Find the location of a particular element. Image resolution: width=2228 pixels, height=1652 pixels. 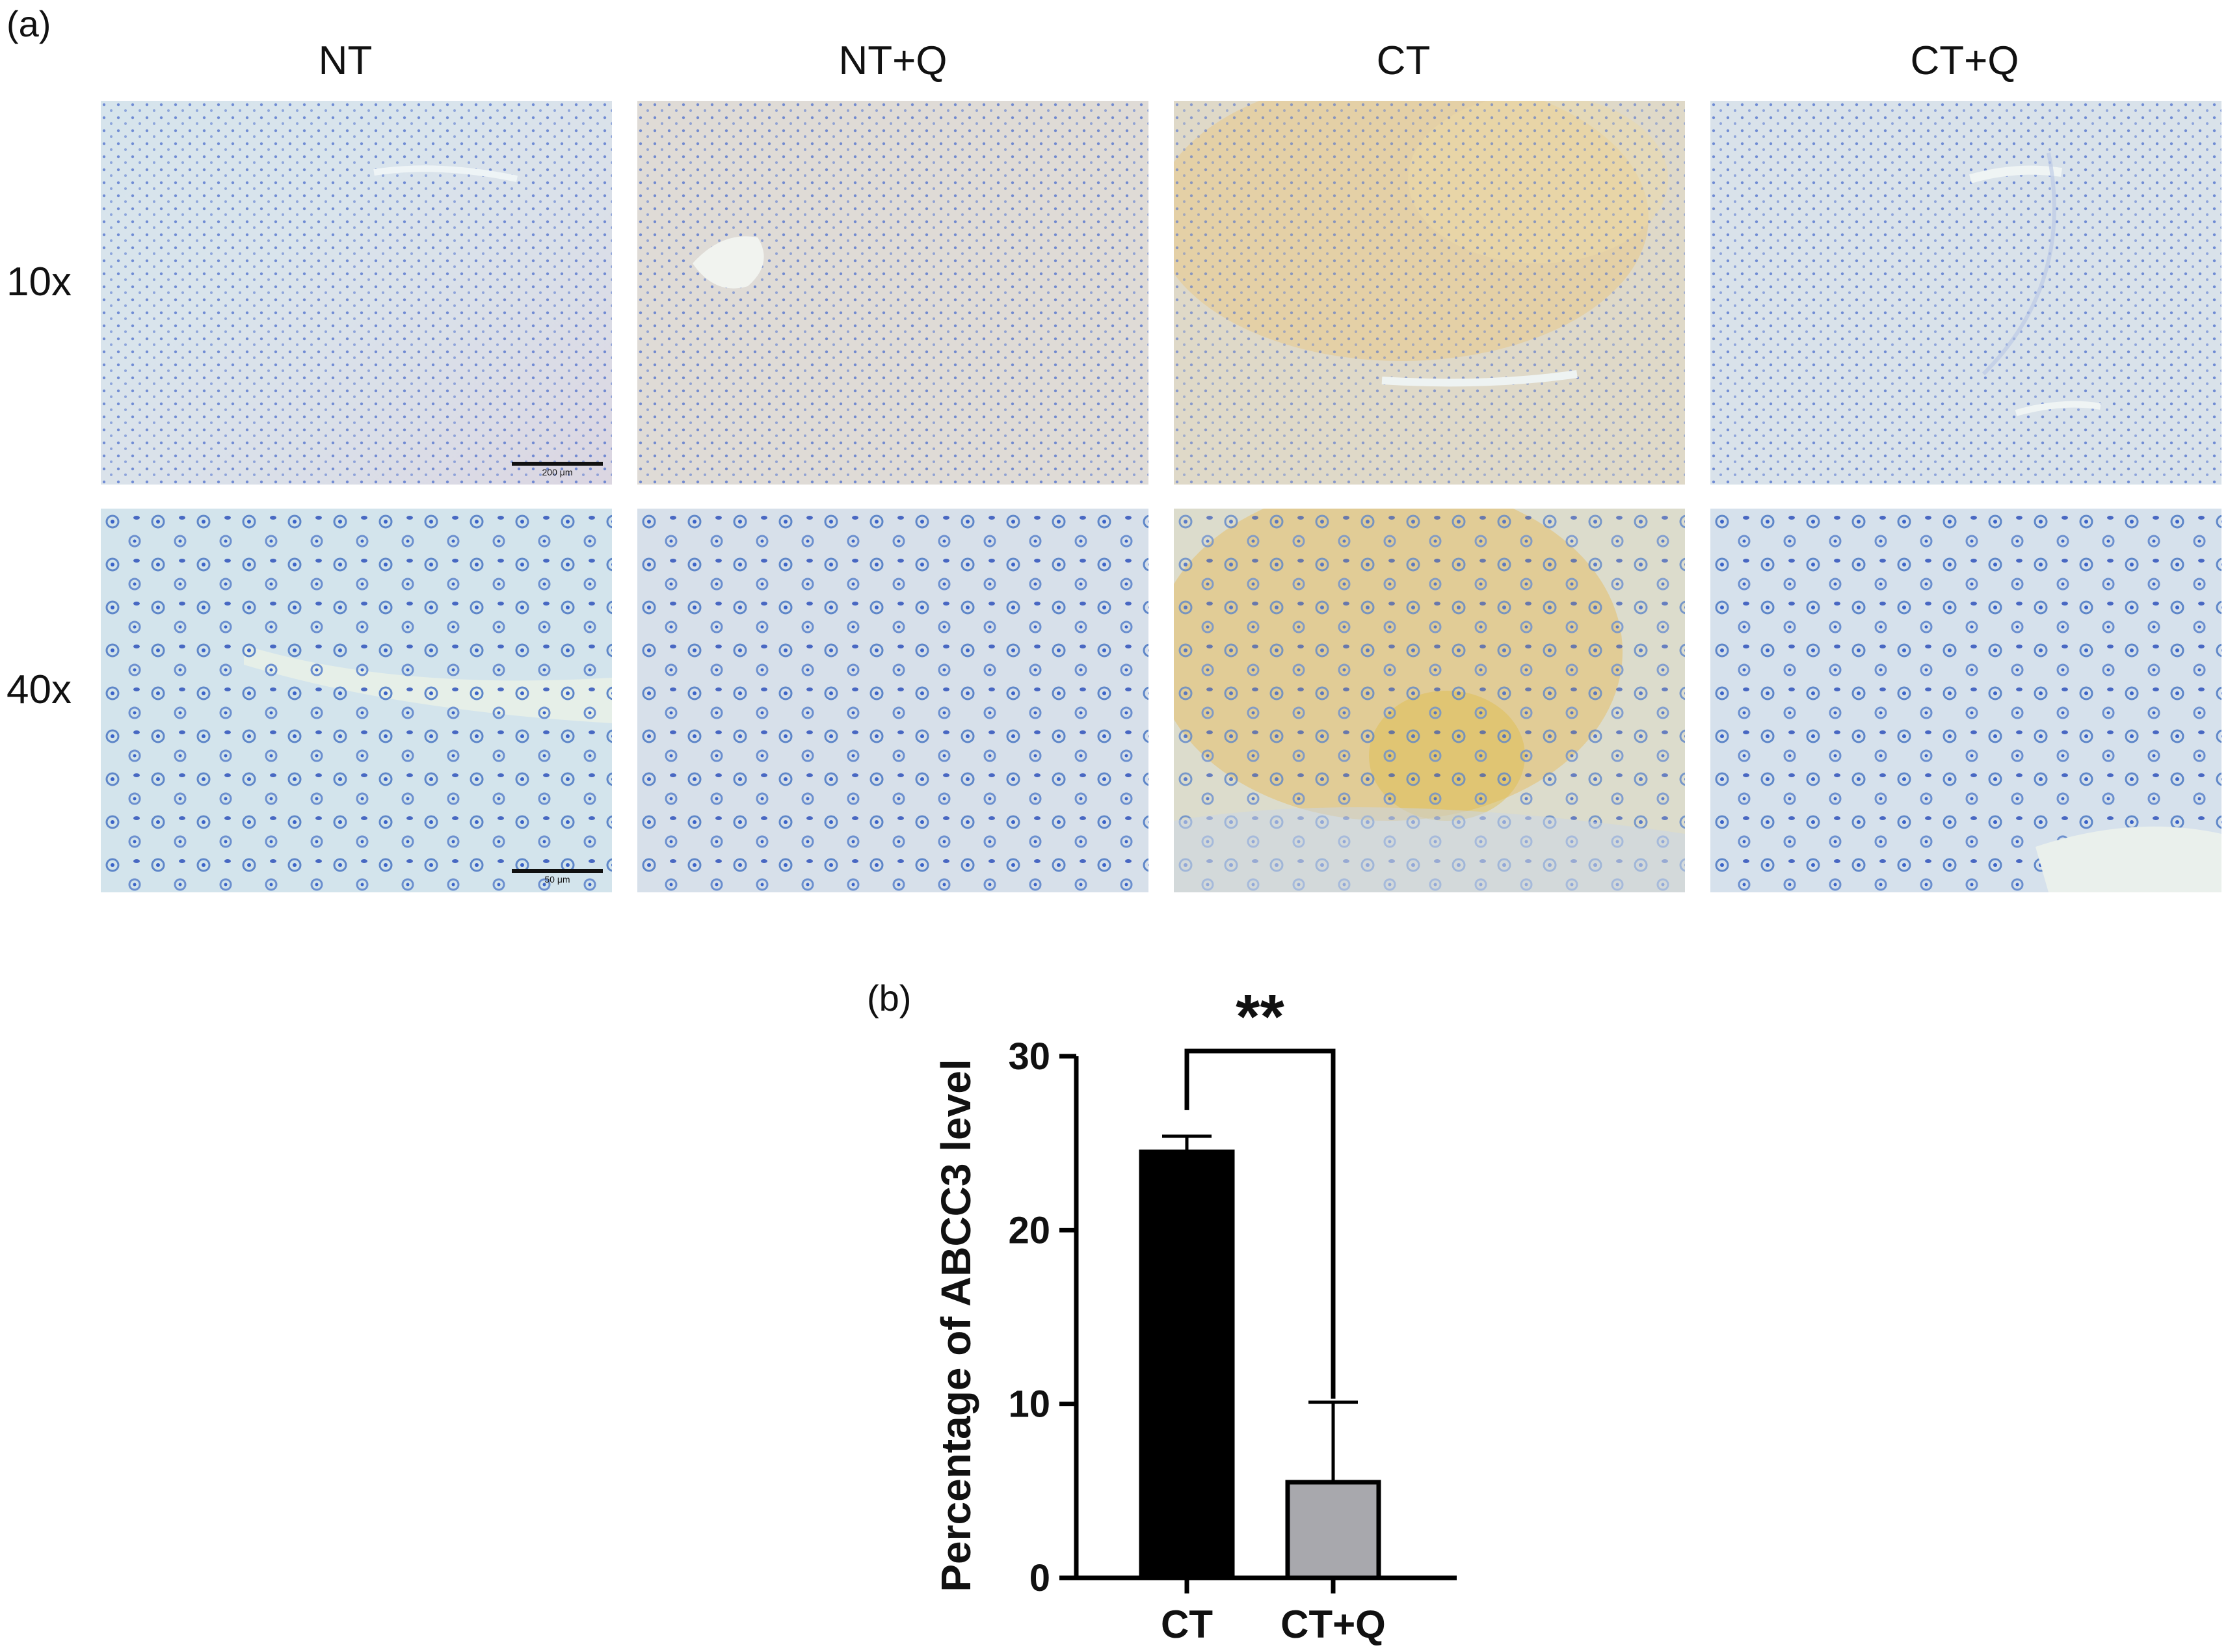

x-tick-label: CT+Q is located at coordinates (1333, 1624).